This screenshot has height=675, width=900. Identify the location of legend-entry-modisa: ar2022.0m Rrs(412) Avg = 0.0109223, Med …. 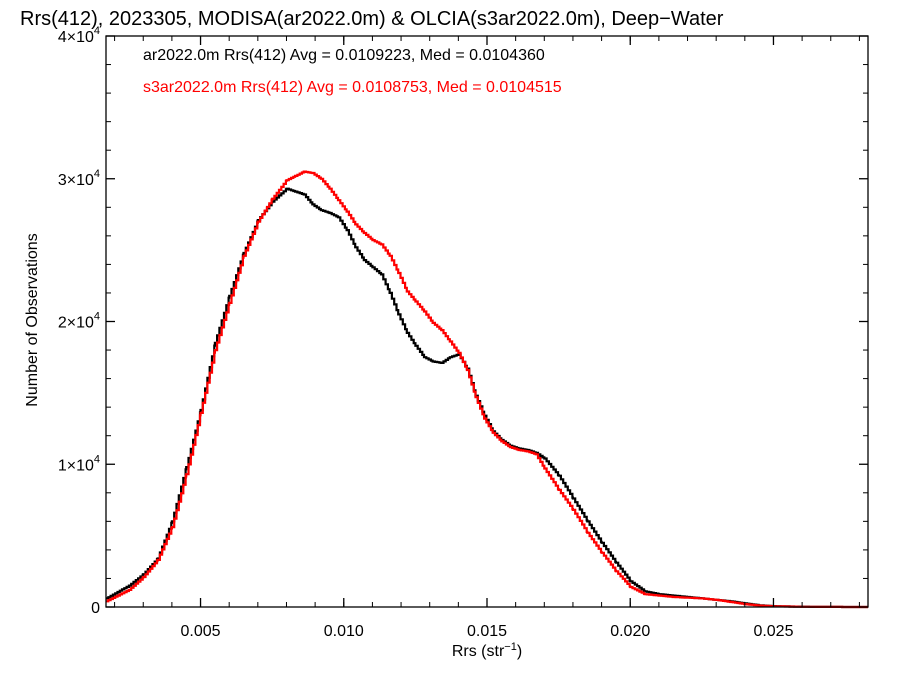
(344, 55).